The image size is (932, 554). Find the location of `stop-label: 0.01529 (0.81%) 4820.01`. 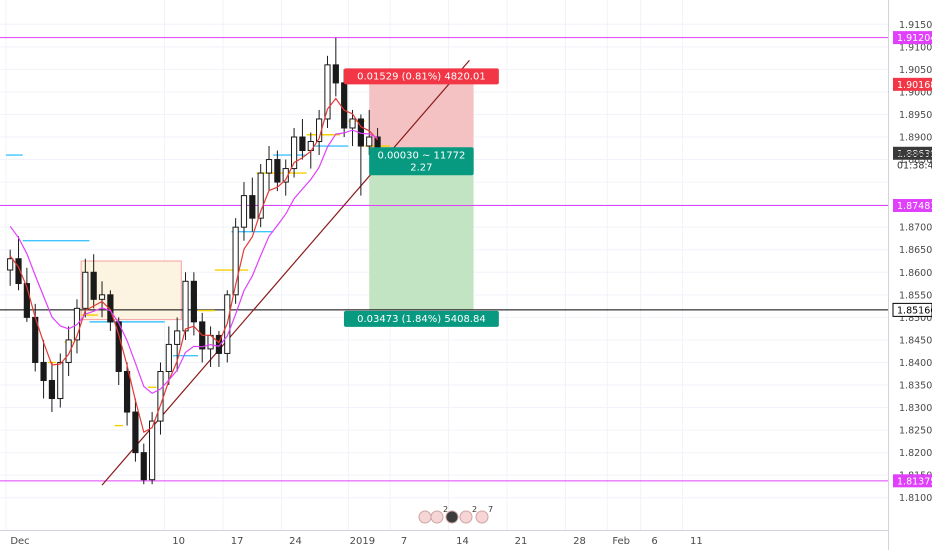

stop-label: 0.01529 (0.81%) 4820.01 is located at coordinates (421, 76).